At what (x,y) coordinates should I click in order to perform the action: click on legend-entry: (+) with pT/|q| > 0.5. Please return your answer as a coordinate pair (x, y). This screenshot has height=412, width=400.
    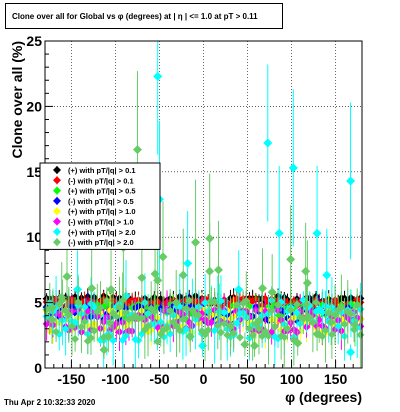
    Looking at the image, I should click on (94, 191).